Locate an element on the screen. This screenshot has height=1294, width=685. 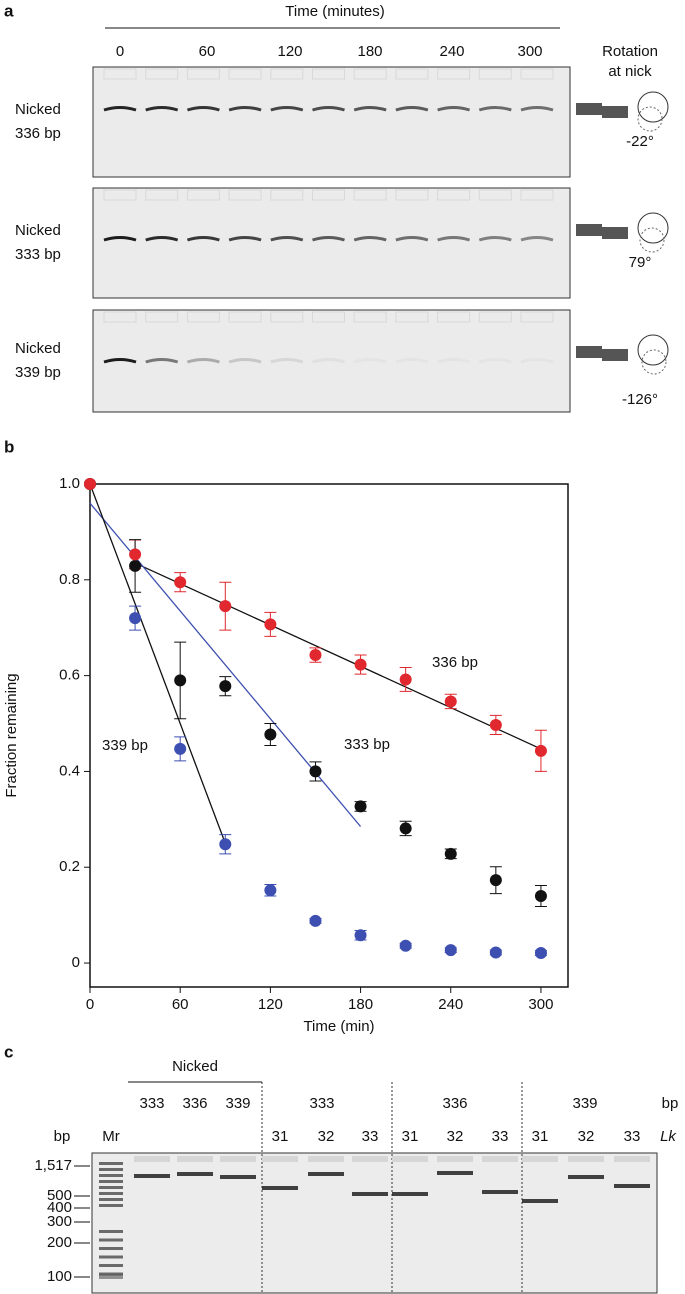
size-label: 300 is located at coordinates (59, 1221).